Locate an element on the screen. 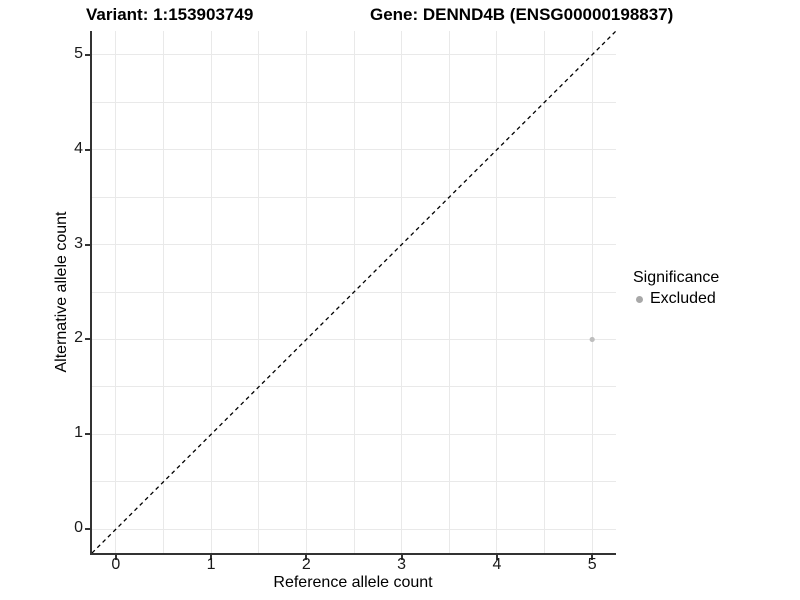  data-point-excluded is located at coordinates (592, 339).